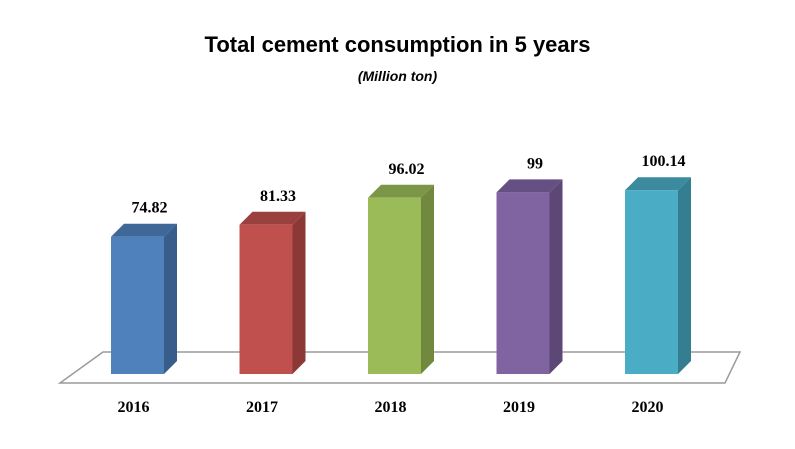 The height and width of the screenshot is (449, 795). I want to click on chart-title: Total cement consumption in 5 years, so click(397, 44).